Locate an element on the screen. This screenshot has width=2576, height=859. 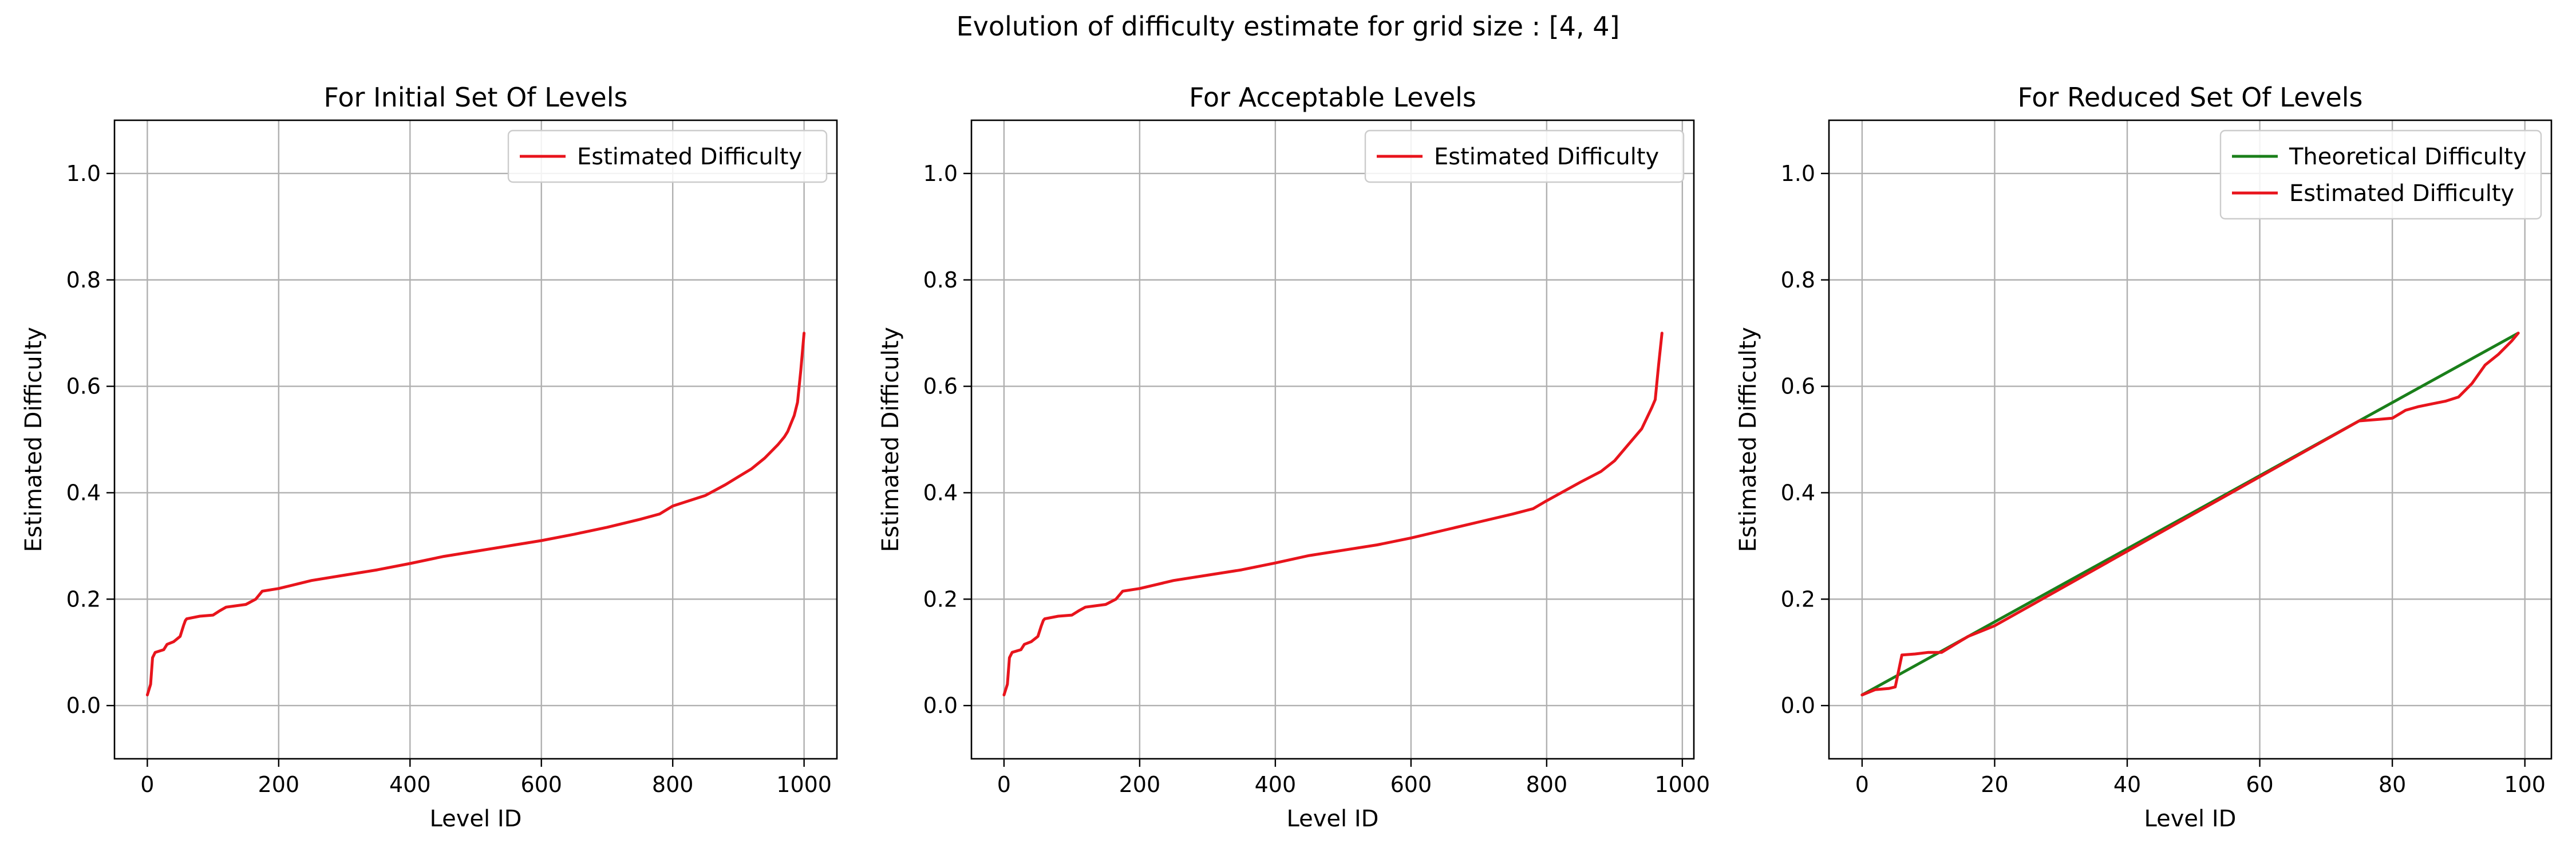
subplot-title: For Reduced Set Of Levels is located at coordinates (2189, 97).